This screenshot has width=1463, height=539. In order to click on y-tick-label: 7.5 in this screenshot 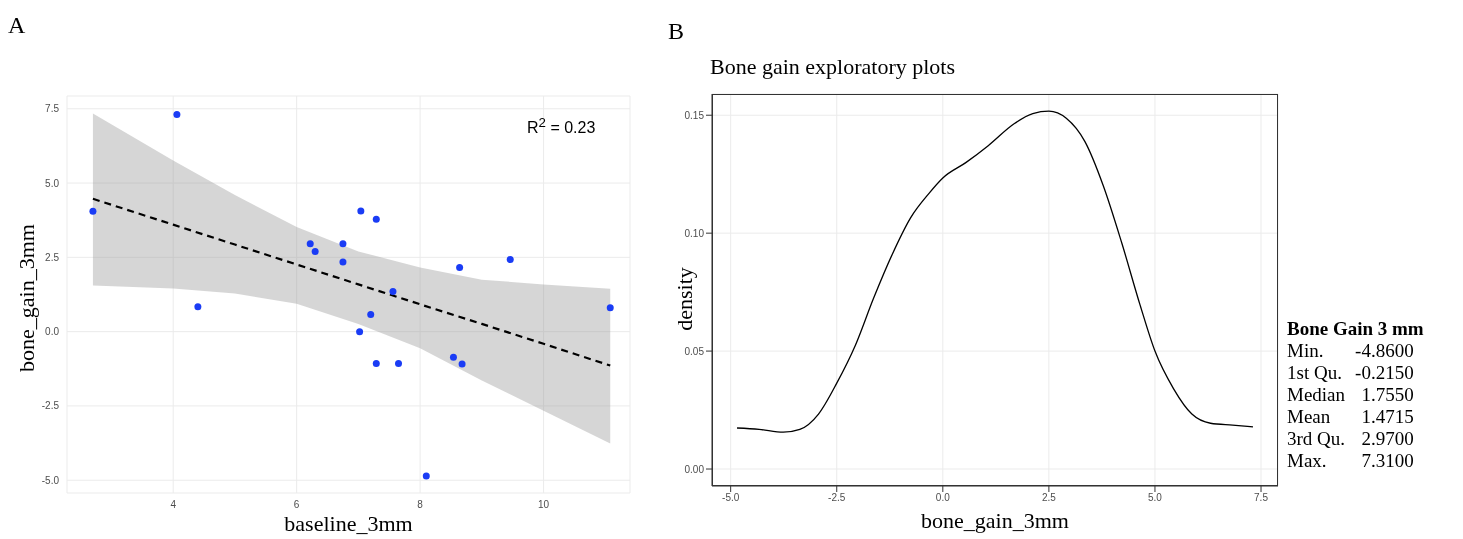, I will do `click(52, 109)`.